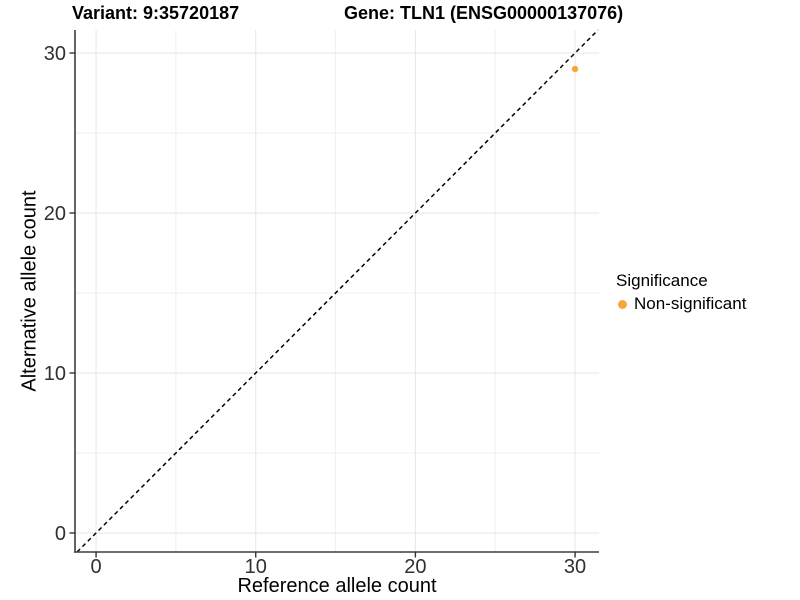  Describe the element at coordinates (96, 567) in the screenshot. I see `x-tick-label: 0` at that location.